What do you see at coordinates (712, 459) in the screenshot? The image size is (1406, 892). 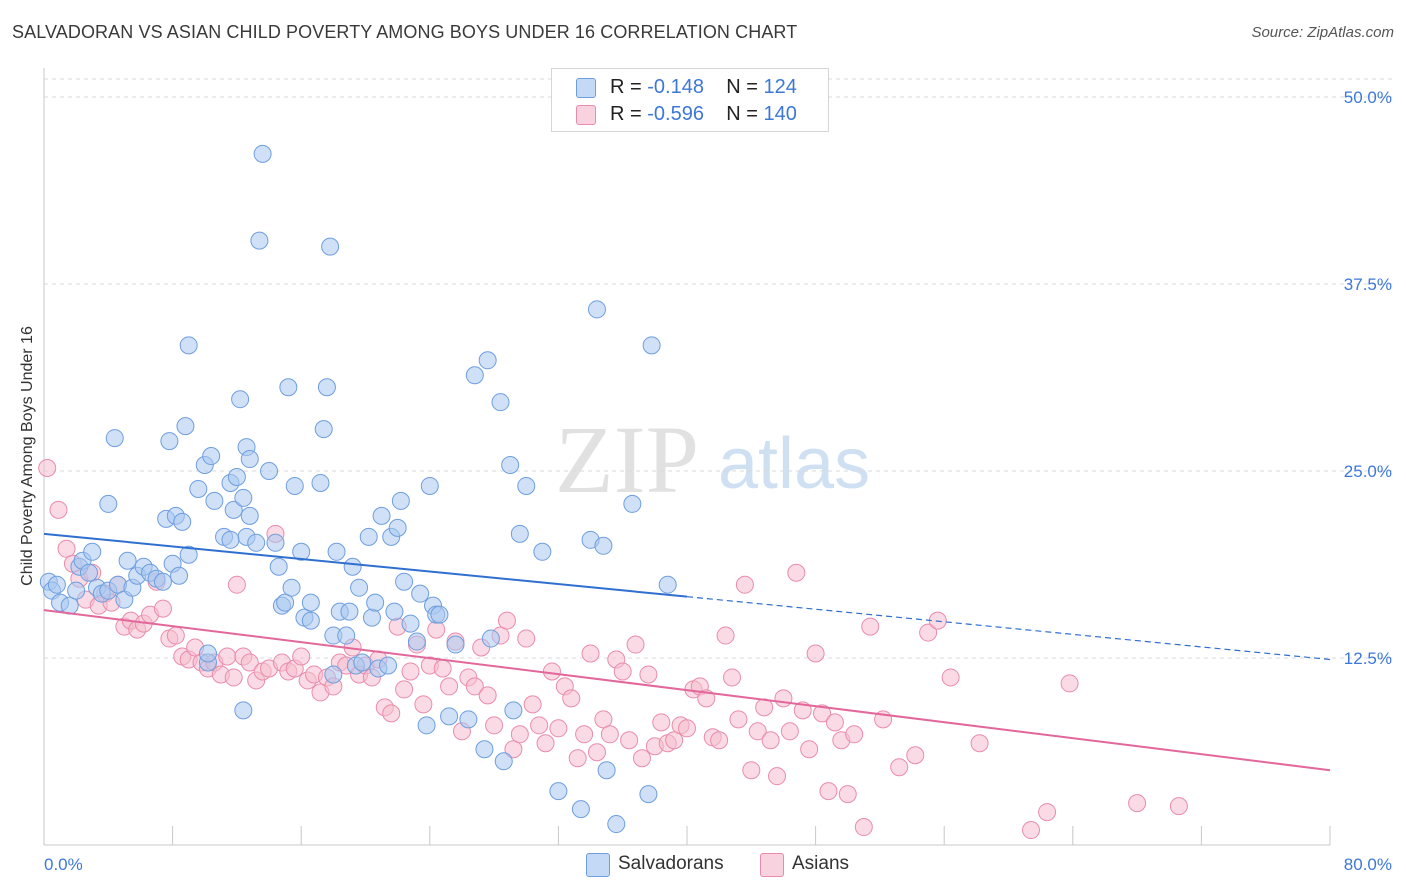 I see `watermark: ZIP atlas` at bounding box center [712, 459].